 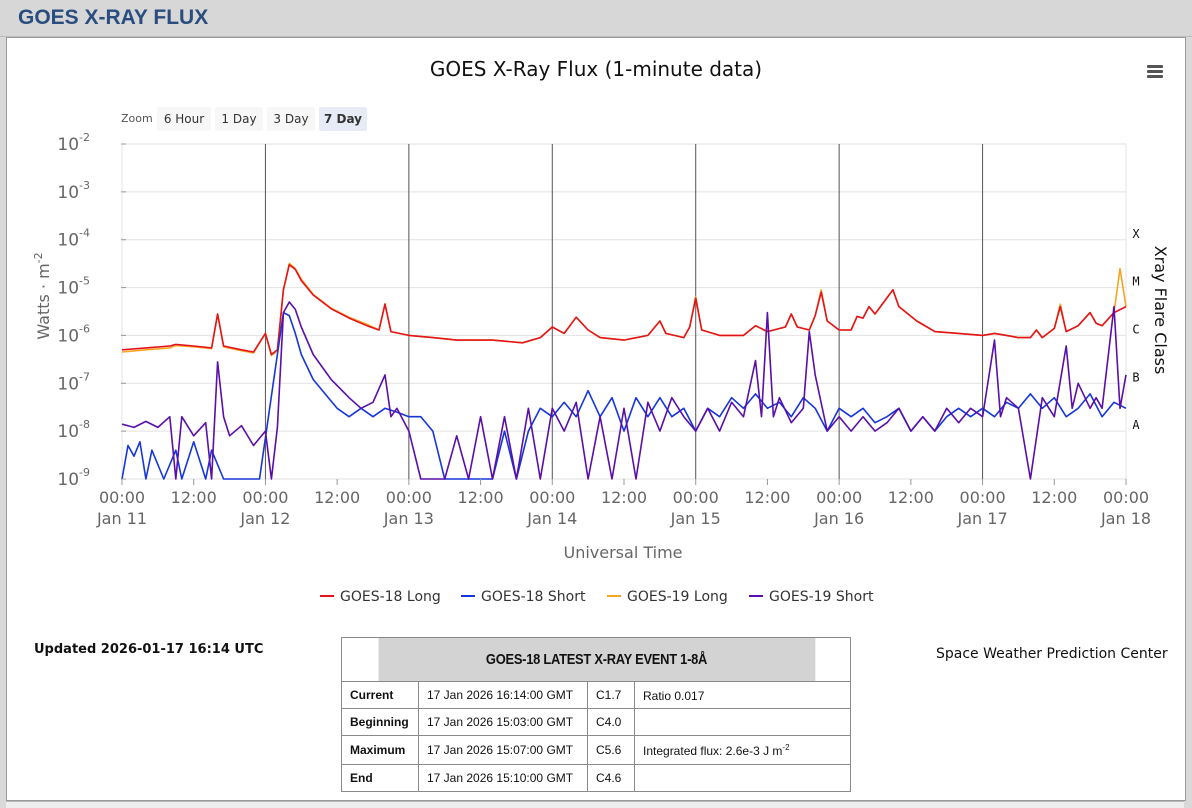 I want to click on row-class: C4.0, so click(x=611, y=722).